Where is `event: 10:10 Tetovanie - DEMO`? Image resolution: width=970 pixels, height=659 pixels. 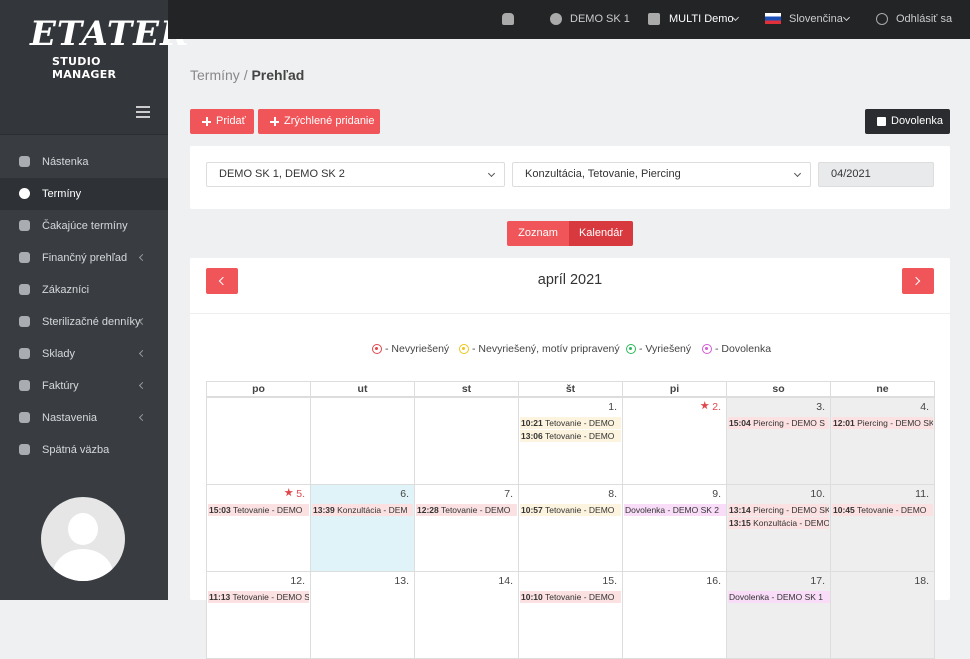
event: 10:10 Tetovanie - DEMO is located at coordinates (570, 597).